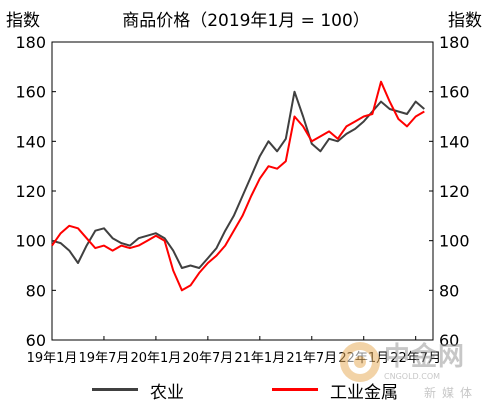 Image resolution: width=492 pixels, height=410 pixels. Describe the element at coordinates (412, 376) in the screenshot. I see `watermark-site: CNGOLD.COM` at that location.